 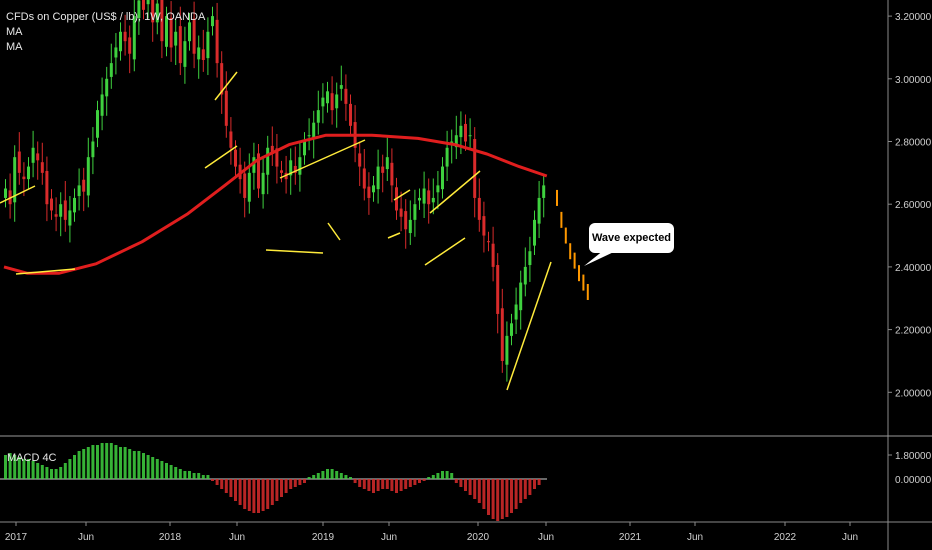 What do you see at coordinates (601, 258) in the screenshot?
I see `callout-pointer` at bounding box center [601, 258].